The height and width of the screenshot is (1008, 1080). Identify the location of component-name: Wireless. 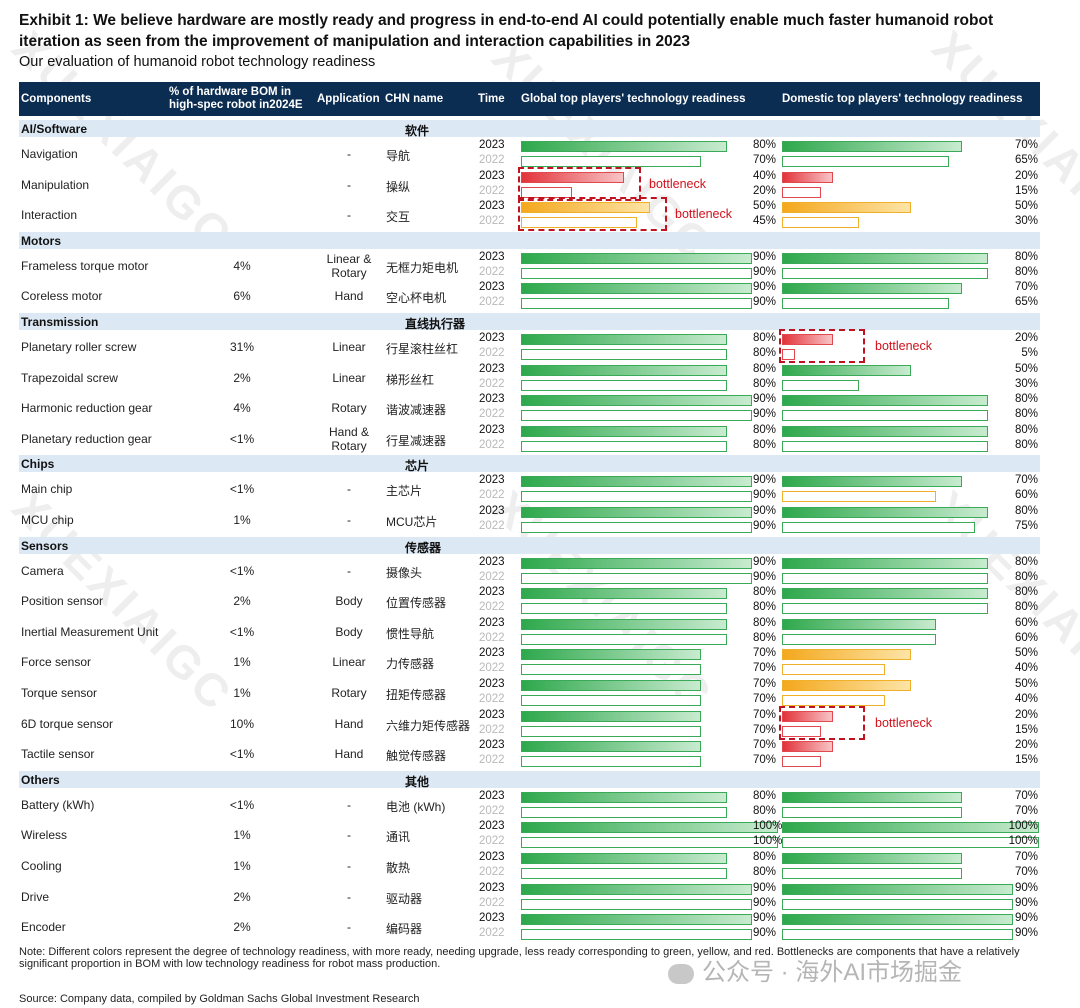
(44, 835).